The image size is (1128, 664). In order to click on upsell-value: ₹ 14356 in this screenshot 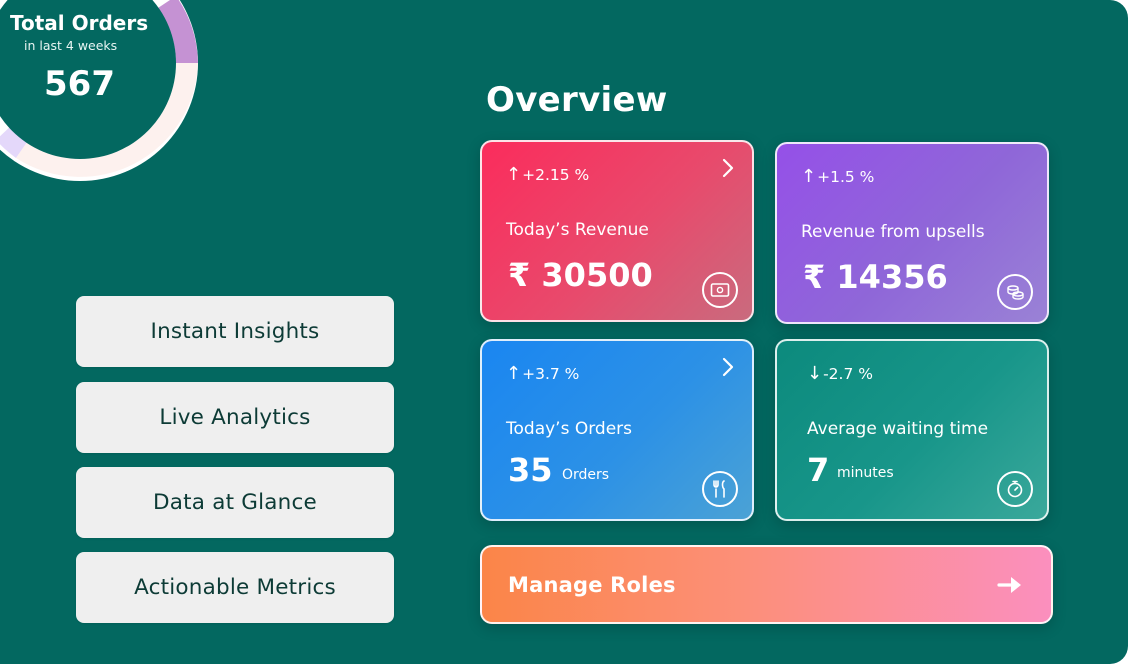, I will do `click(875, 277)`.